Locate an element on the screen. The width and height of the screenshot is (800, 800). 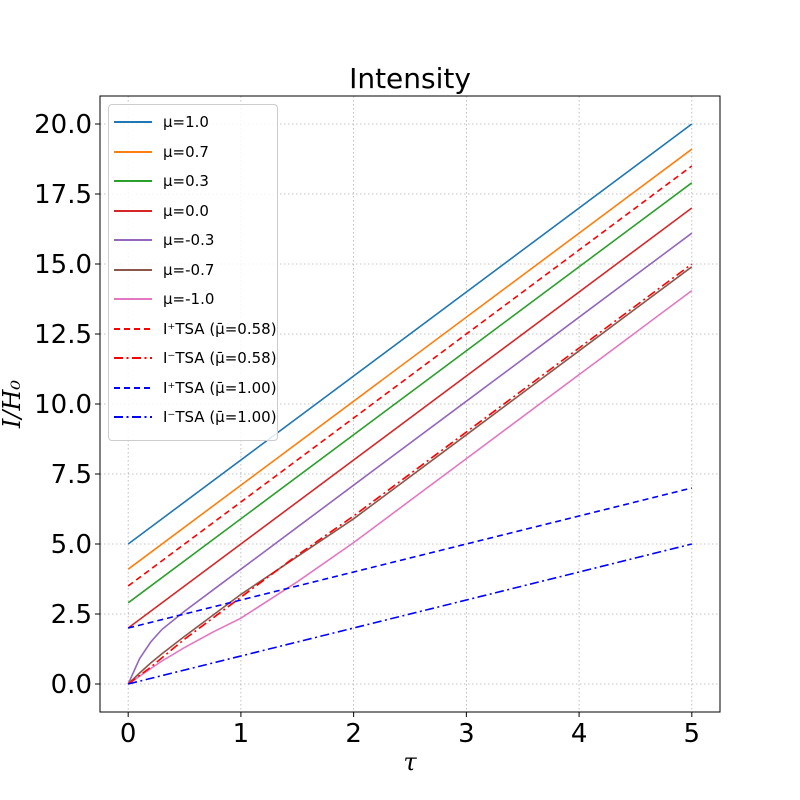
y-axis-label: I/H₀ is located at coordinates (13, 404).